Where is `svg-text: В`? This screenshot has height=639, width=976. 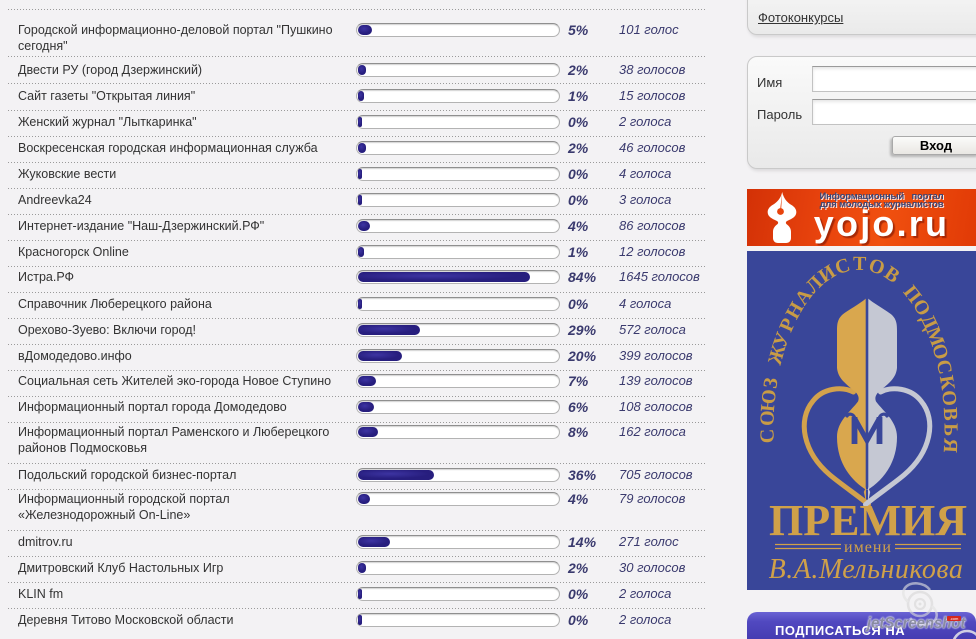 svg-text: В is located at coordinates (950, 414).